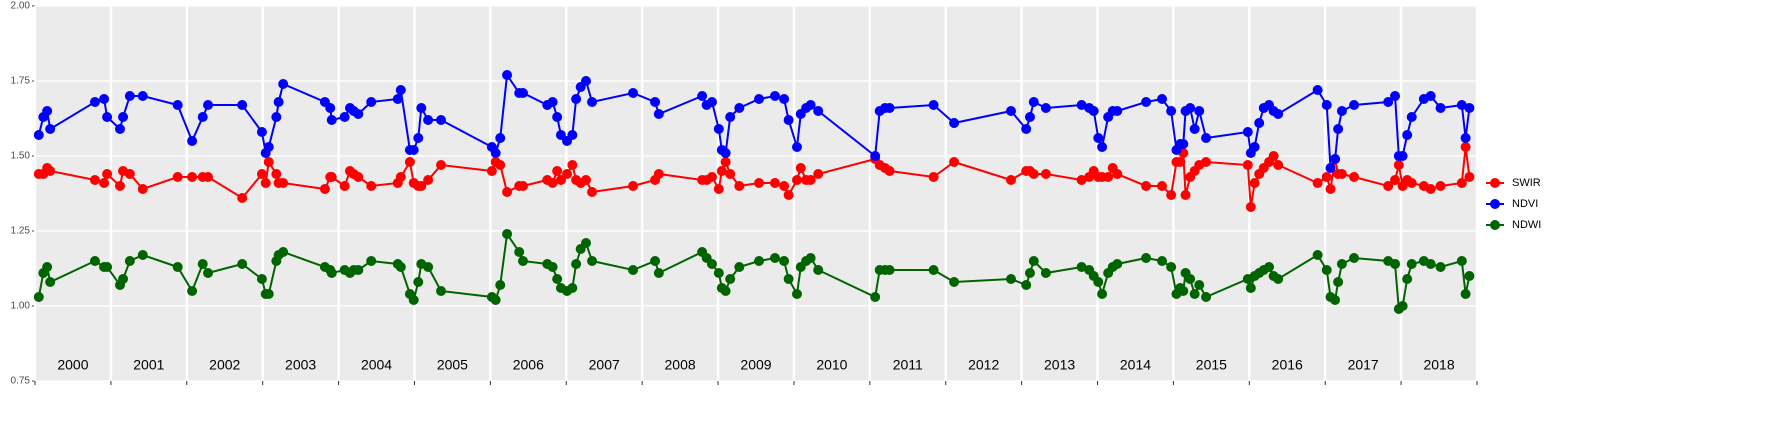 This screenshot has width=1773, height=442. What do you see at coordinates (1135, 365) in the screenshot?
I see `year-label: 2014` at bounding box center [1135, 365].